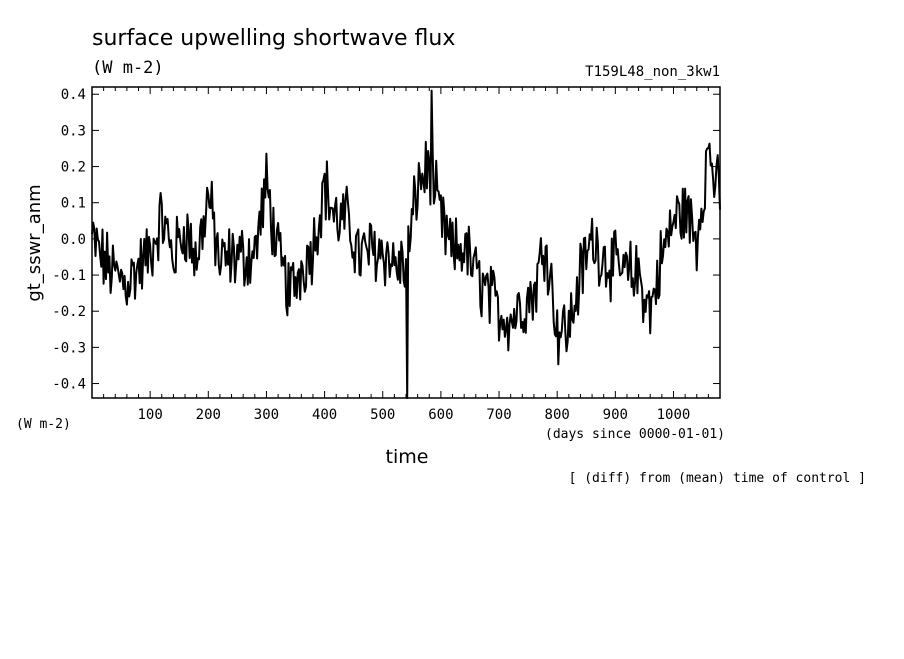 Image resolution: width=904 pixels, height=659 pixels. Describe the element at coordinates (73, 204) in the screenshot. I see `y-tick-label: 0.1` at that location.